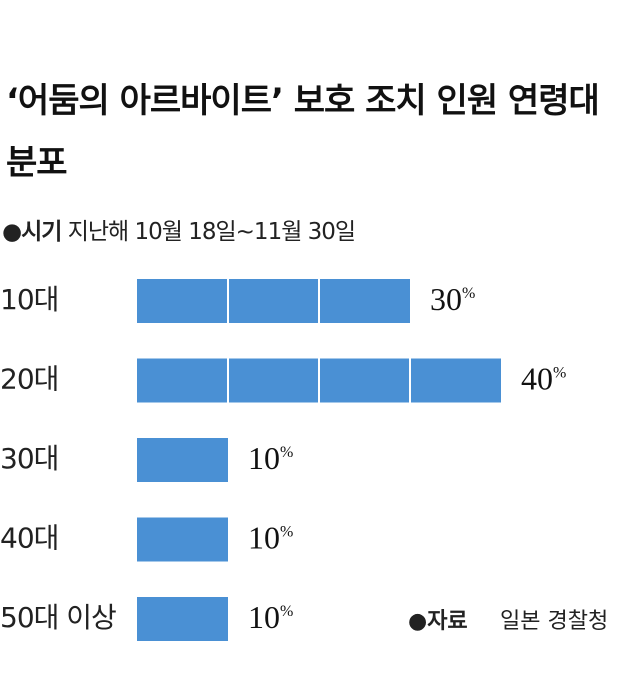 The width and height of the screenshot is (640, 674). What do you see at coordinates (438, 621) in the screenshot?
I see `source-label: ●자료` at bounding box center [438, 621].